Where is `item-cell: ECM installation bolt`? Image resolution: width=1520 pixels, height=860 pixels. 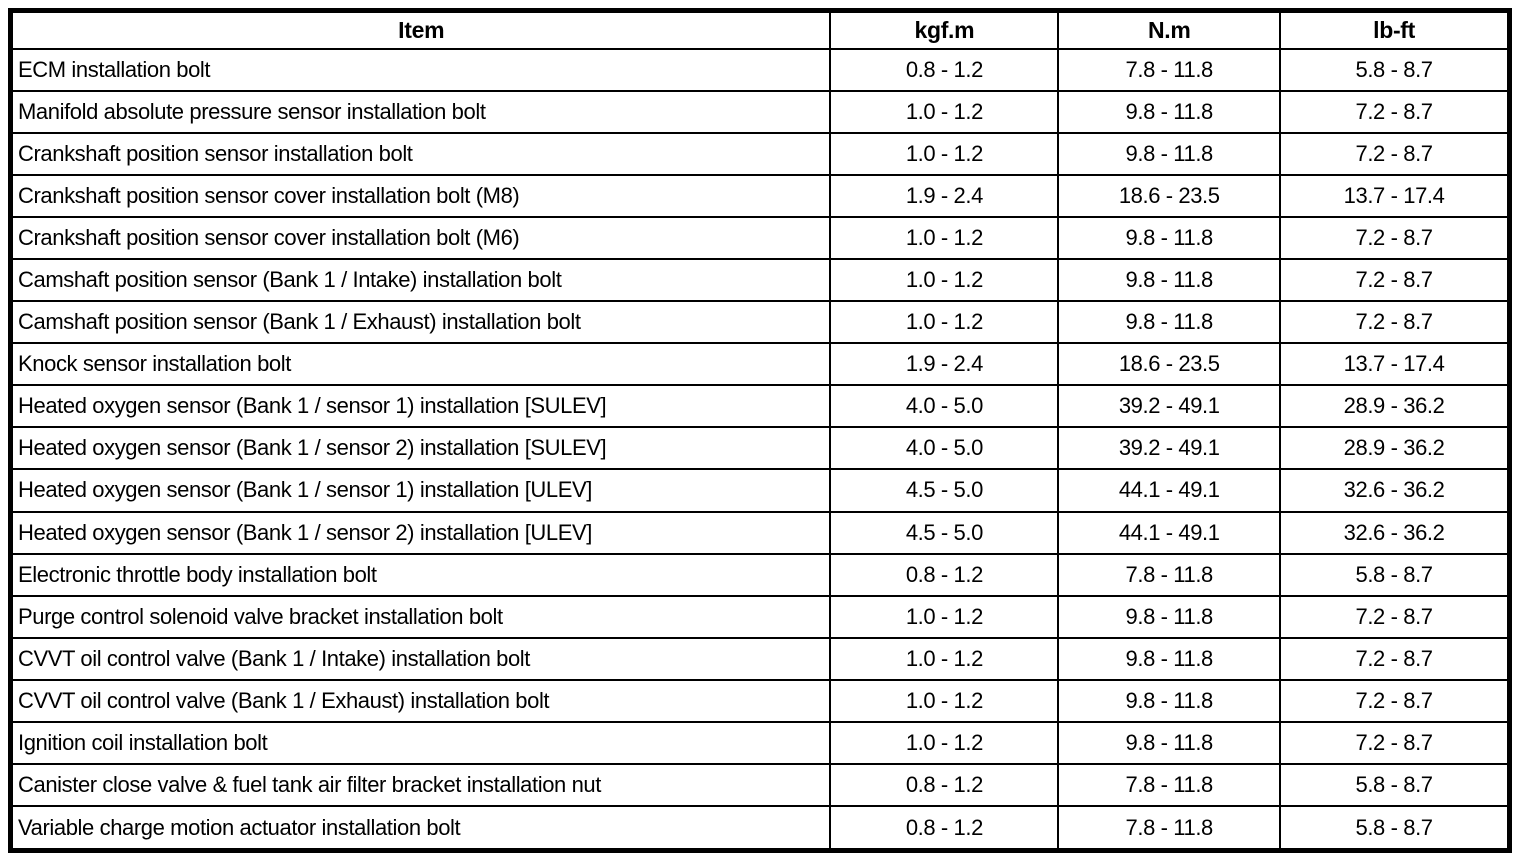 item-cell: ECM installation bolt is located at coordinates (420, 69).